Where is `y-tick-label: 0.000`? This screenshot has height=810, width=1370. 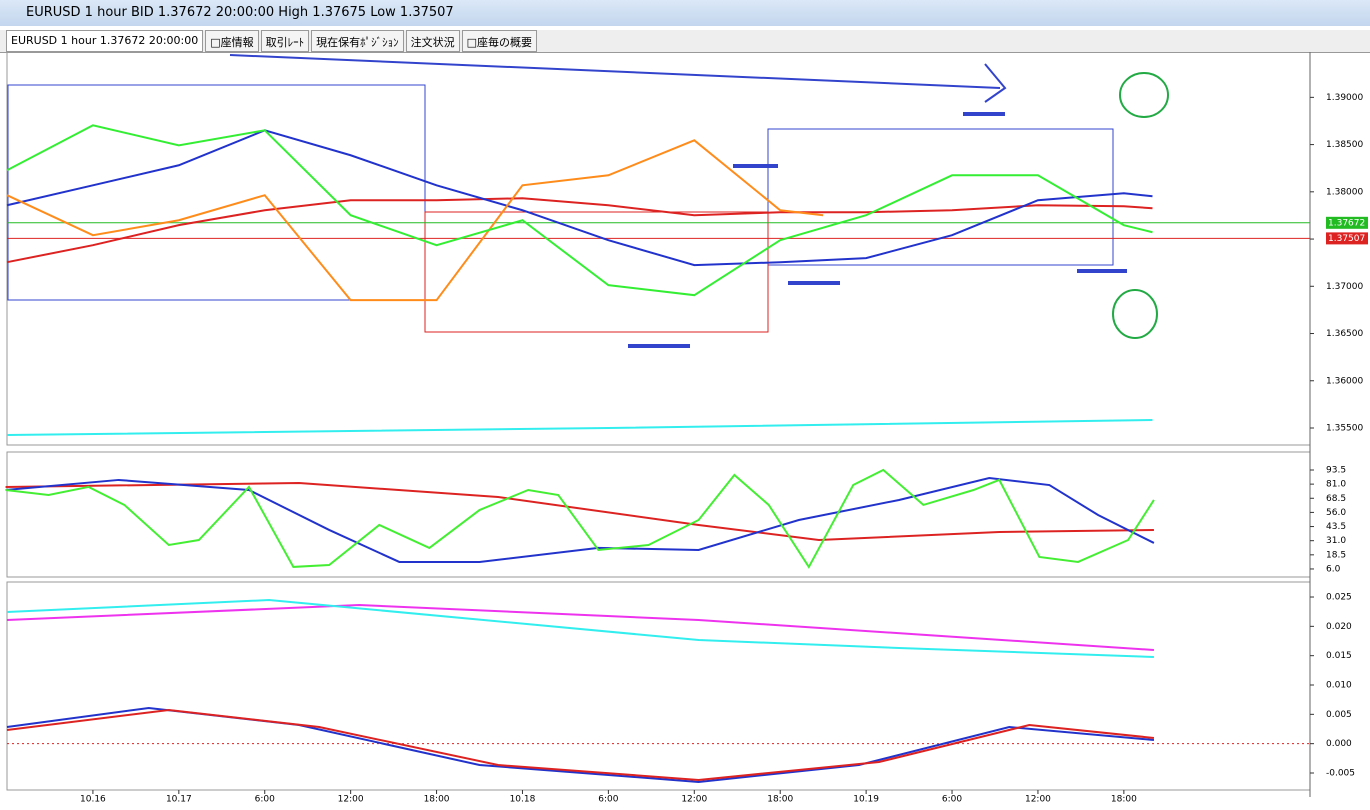
y-tick-label: 0.000 is located at coordinates (1339, 744).